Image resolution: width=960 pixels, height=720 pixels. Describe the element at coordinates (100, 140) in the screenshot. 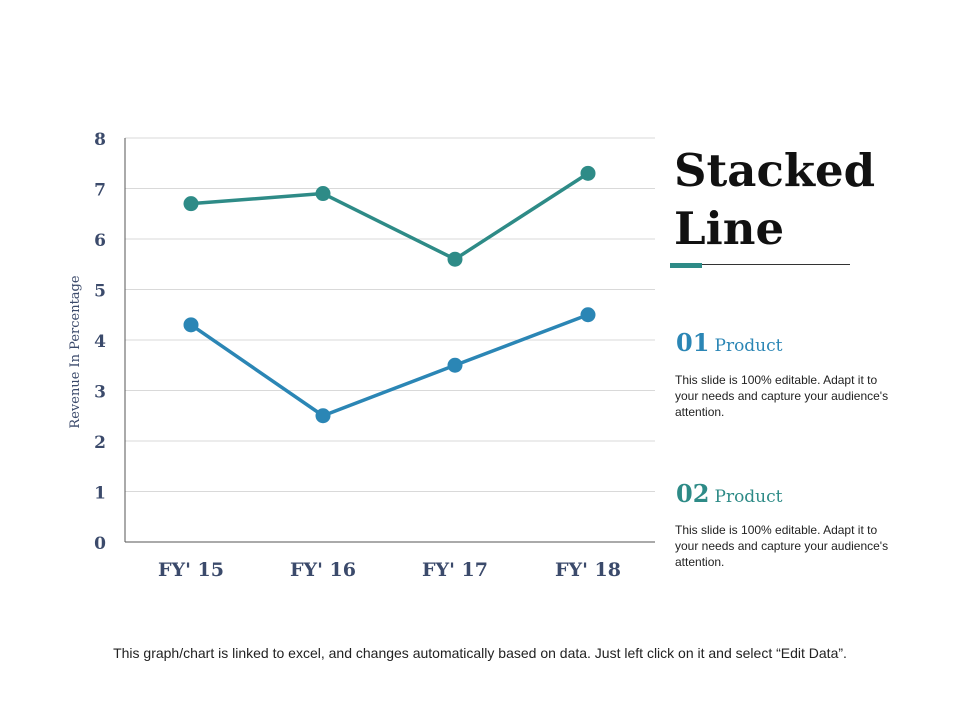

I see `y-tick-label: 8` at that location.